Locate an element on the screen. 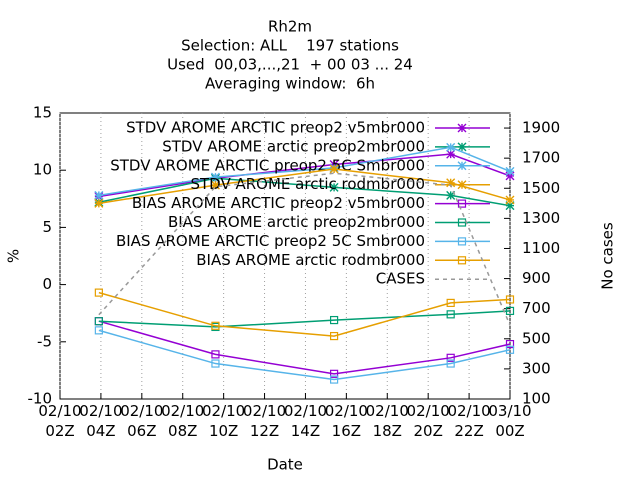 The image size is (640, 480). x-tick-label: 03/10 00Z is located at coordinates (510, 421).